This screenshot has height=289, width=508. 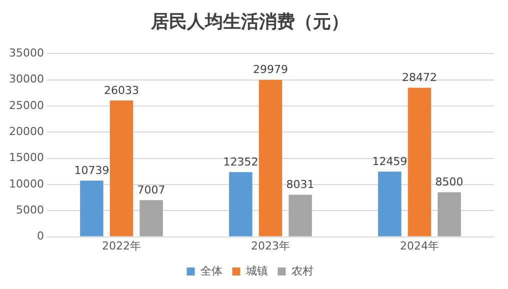 I want to click on data-label: 29979, so click(x=270, y=69).